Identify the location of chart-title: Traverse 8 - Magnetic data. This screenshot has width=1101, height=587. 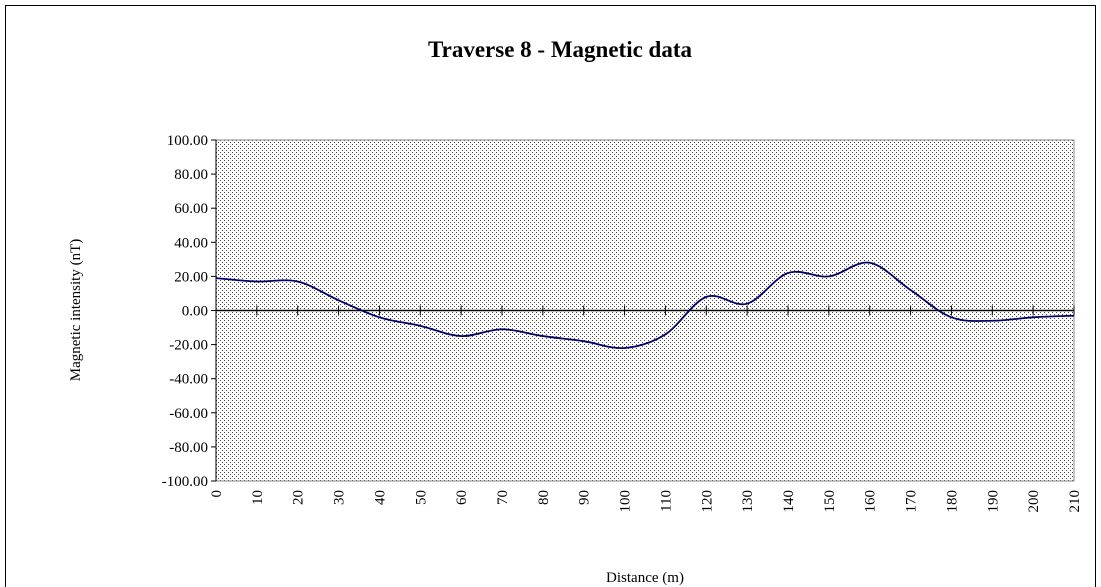
(560, 49).